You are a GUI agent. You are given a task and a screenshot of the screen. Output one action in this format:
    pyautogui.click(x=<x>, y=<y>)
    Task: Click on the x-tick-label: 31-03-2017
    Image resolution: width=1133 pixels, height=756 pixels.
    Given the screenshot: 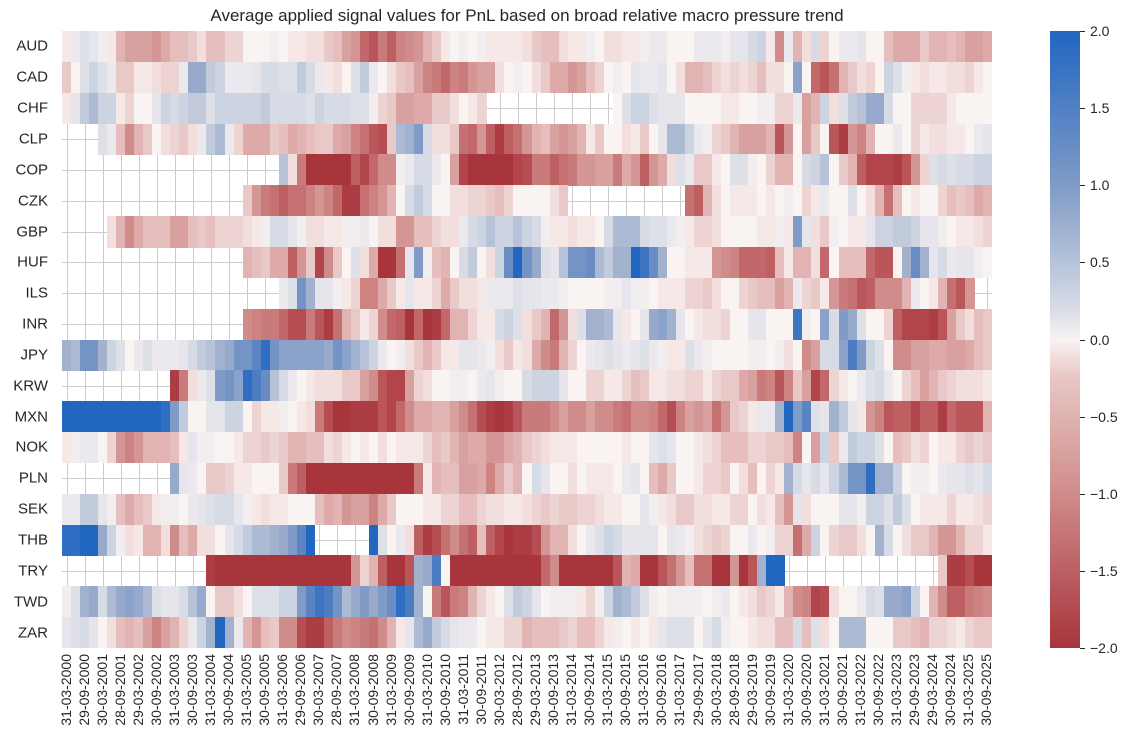 What is the action you would take?
    pyautogui.click(x=679, y=690)
    